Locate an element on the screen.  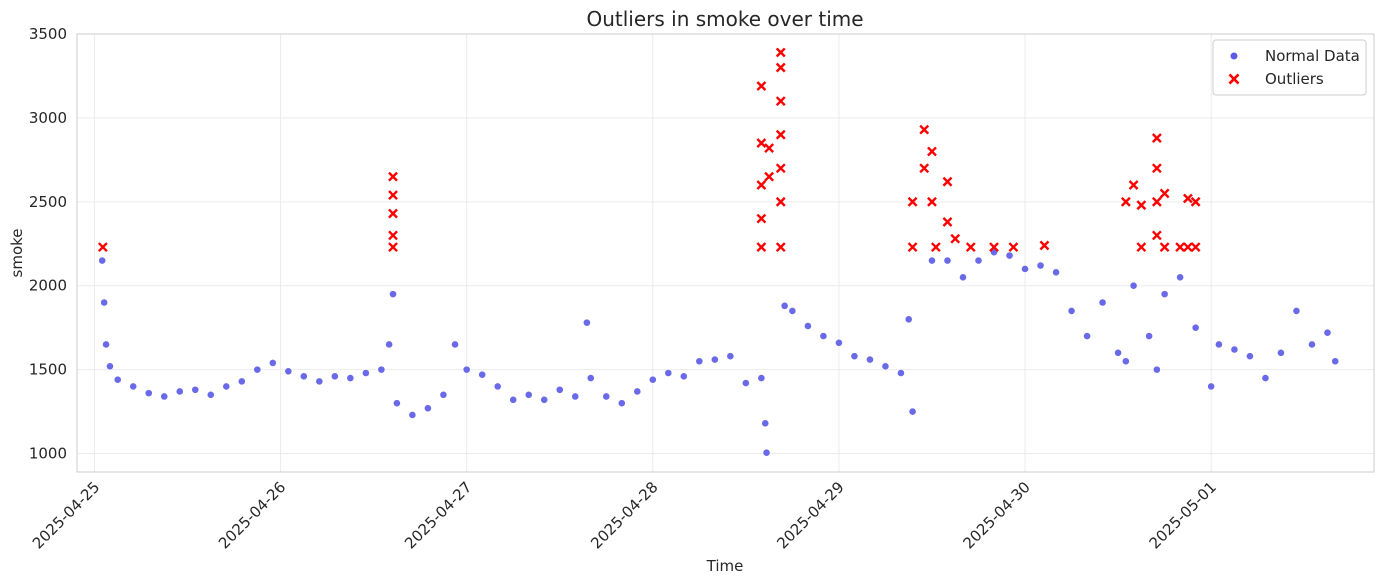
y-axis-title: smoke is located at coordinates (17, 253).